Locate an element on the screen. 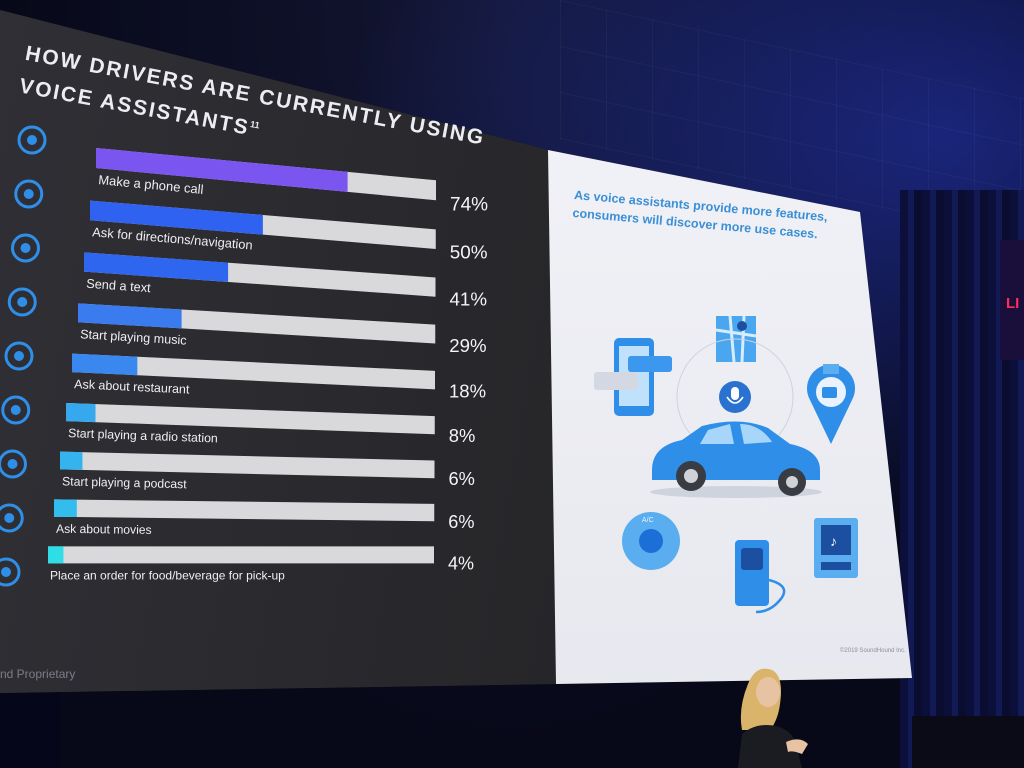 The height and width of the screenshot is (768, 1024). music-player-icon: ♪ is located at coordinates (836, 548).